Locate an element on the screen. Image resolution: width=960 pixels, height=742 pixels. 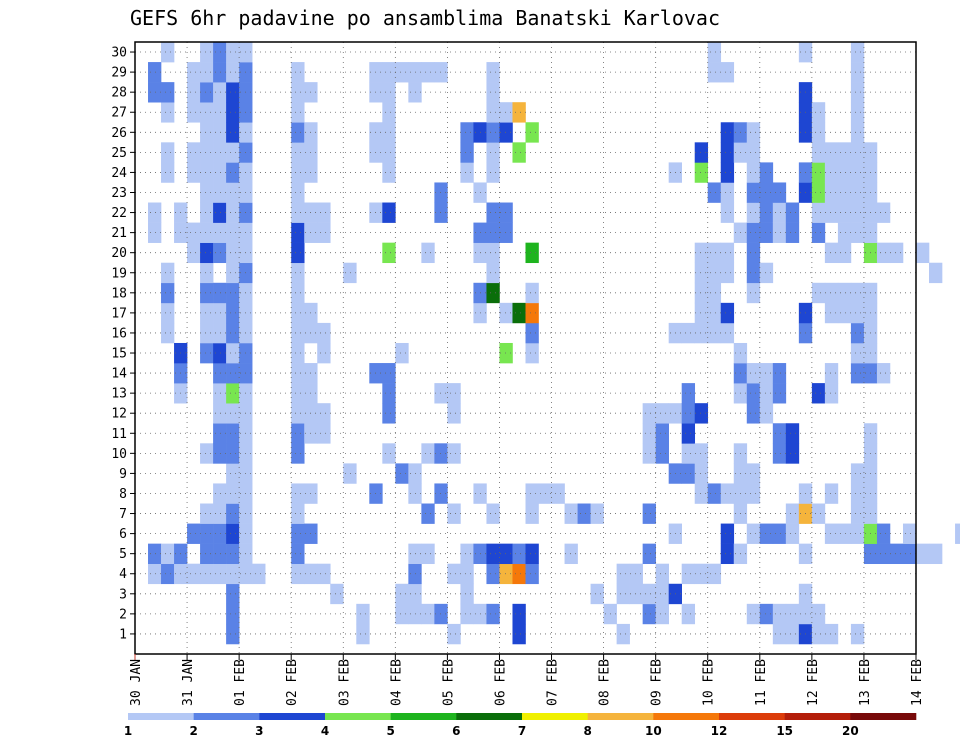
y-tick-label: 15 is located at coordinates (119, 354).